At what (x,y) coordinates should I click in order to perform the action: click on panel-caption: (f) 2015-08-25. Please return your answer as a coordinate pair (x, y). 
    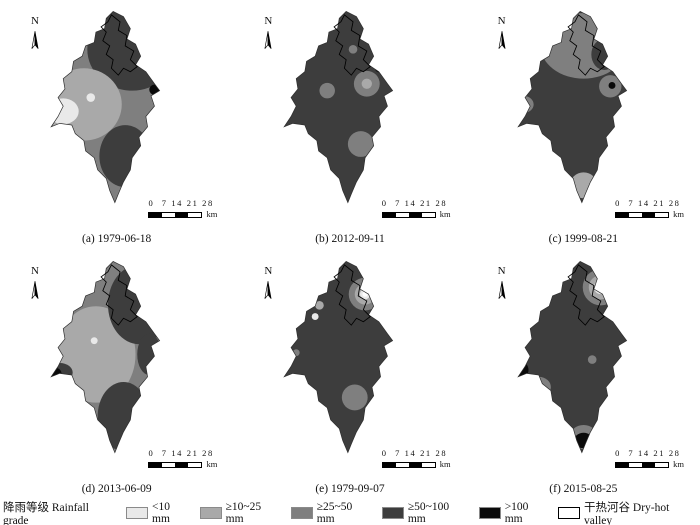
    Looking at the image, I should click on (583, 489).